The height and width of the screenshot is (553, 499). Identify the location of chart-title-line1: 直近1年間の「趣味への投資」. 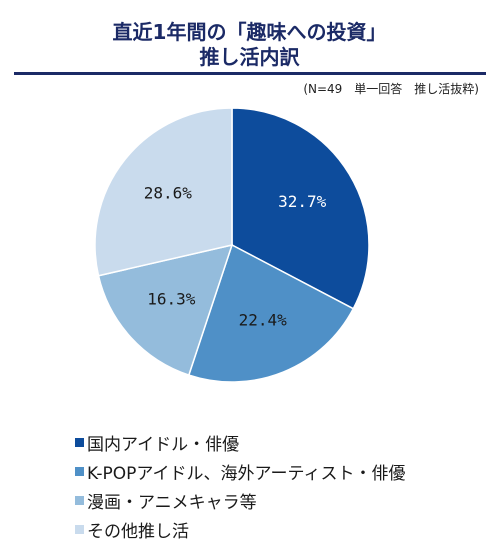
(249, 32).